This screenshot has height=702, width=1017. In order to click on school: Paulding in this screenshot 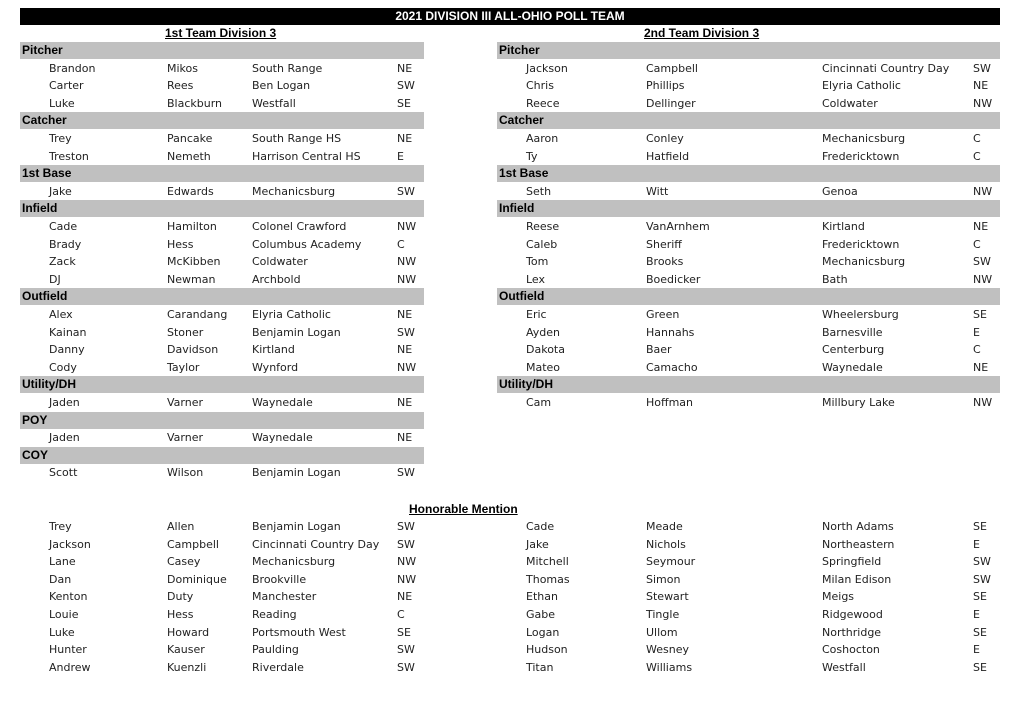, I will do `click(275, 650)`.